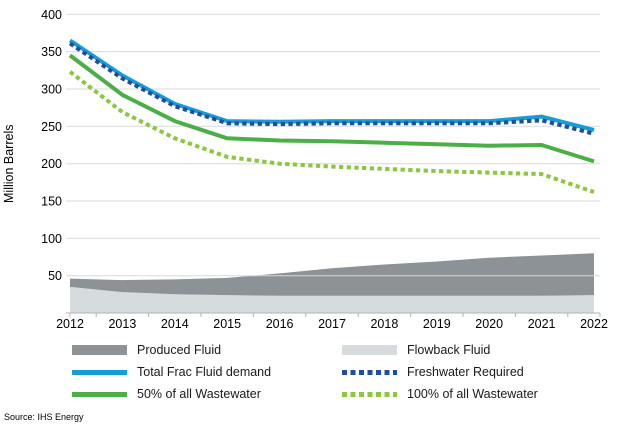  I want to click on svg-text: 250, so click(51, 127).